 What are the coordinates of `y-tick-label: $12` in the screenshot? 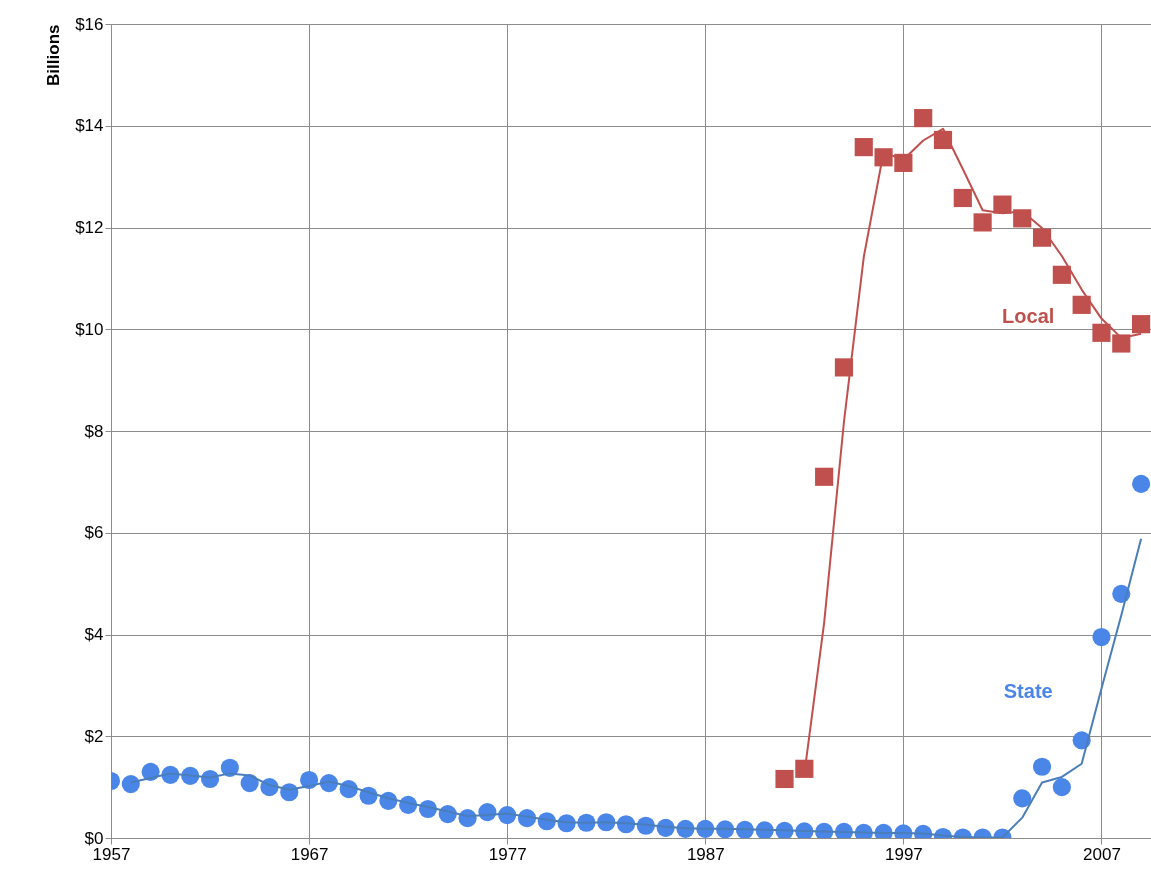 It's located at (89, 227).